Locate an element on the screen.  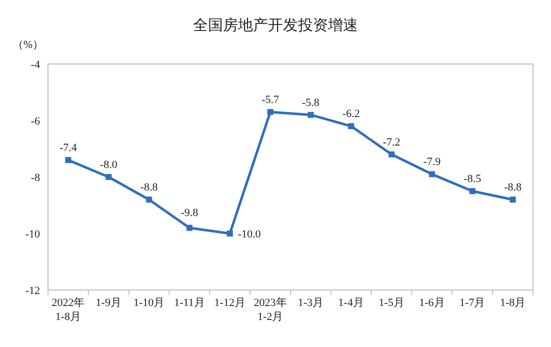
data-label: -5.8 is located at coordinates (311, 102).